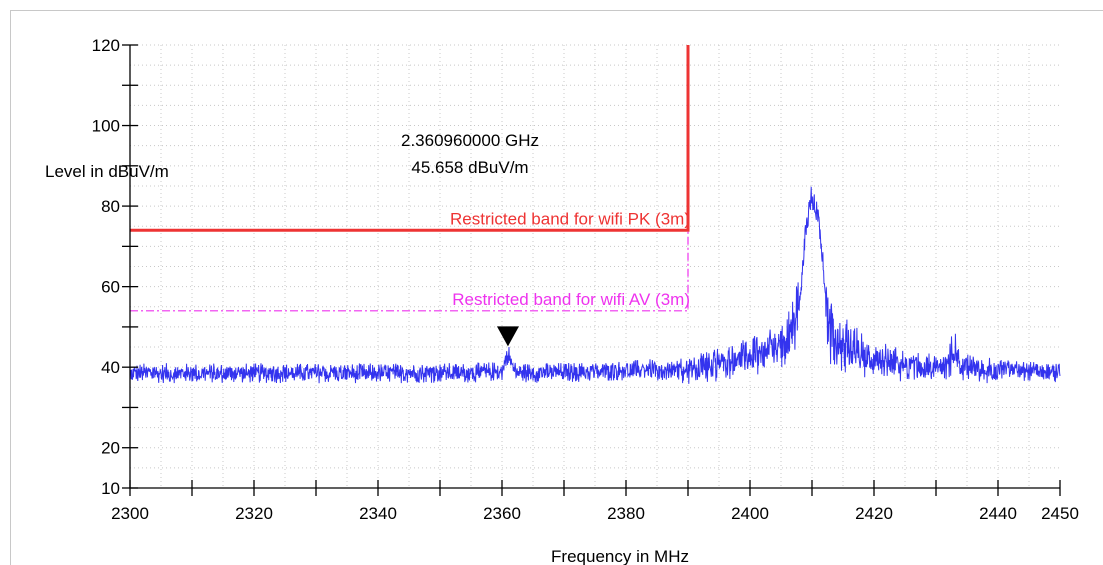  Describe the element at coordinates (620, 556) in the screenshot. I see `x-axis-title: Frequency in MHz` at that location.